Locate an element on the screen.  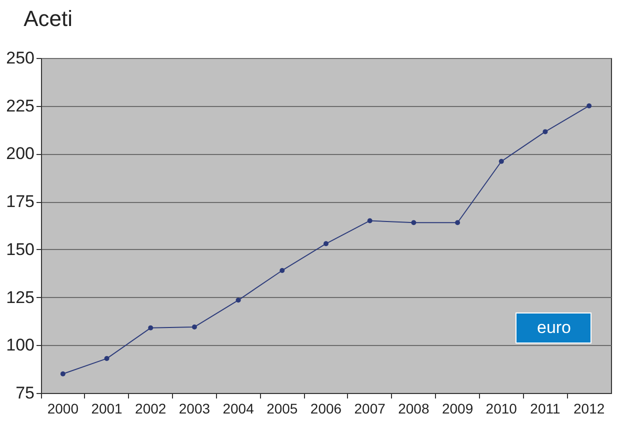
x-tick-label: 2012 is located at coordinates (589, 408).